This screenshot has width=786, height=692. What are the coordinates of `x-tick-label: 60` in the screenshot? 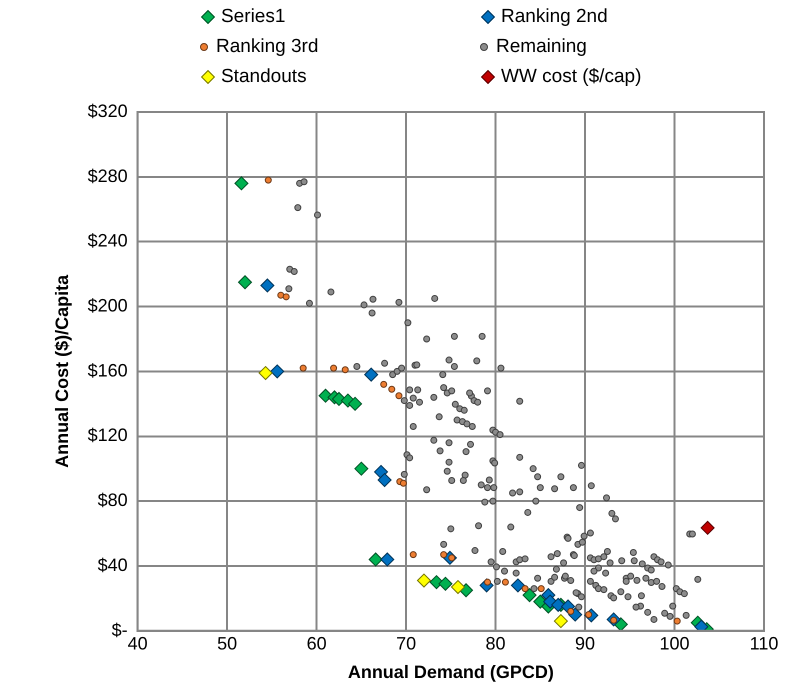 It's located at (316, 644).